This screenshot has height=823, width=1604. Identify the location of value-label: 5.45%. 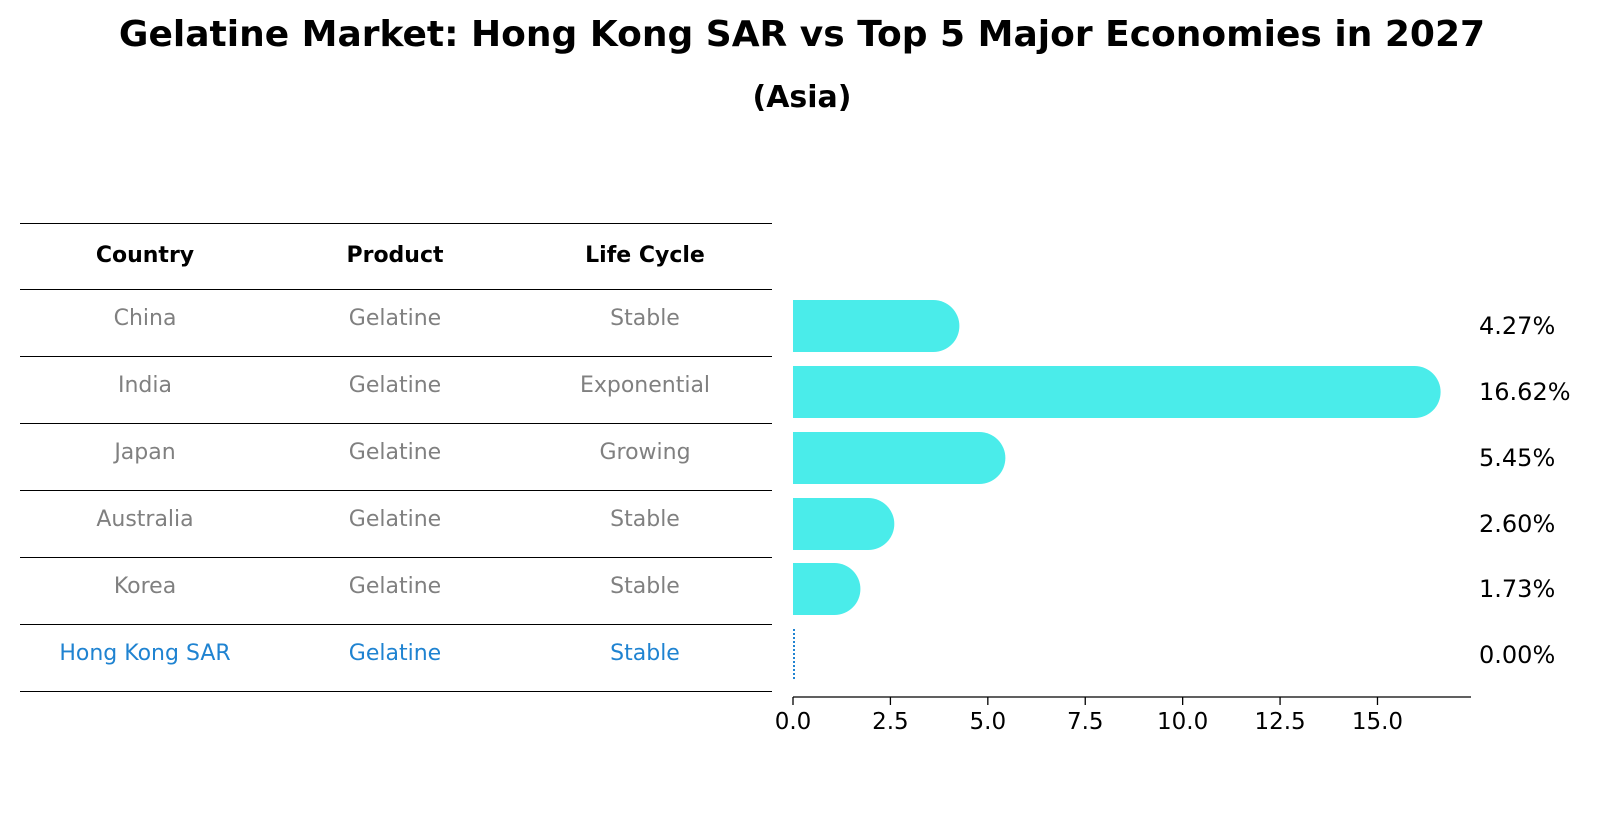
(1517, 458).